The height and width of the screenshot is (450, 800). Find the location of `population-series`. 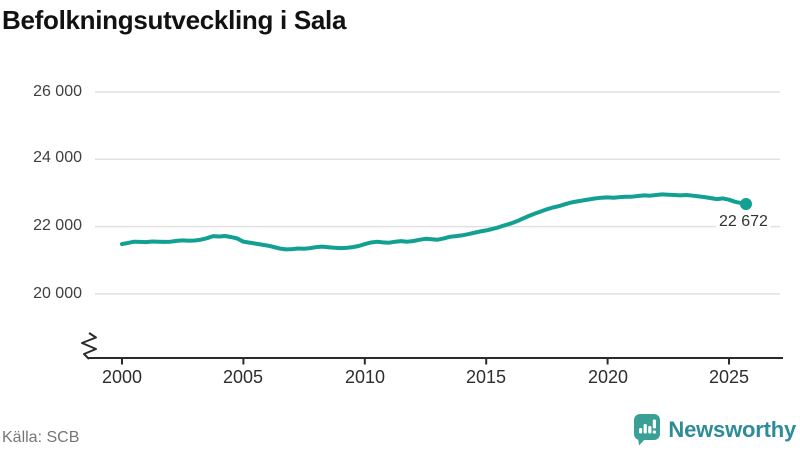

population-series is located at coordinates (436, 222).